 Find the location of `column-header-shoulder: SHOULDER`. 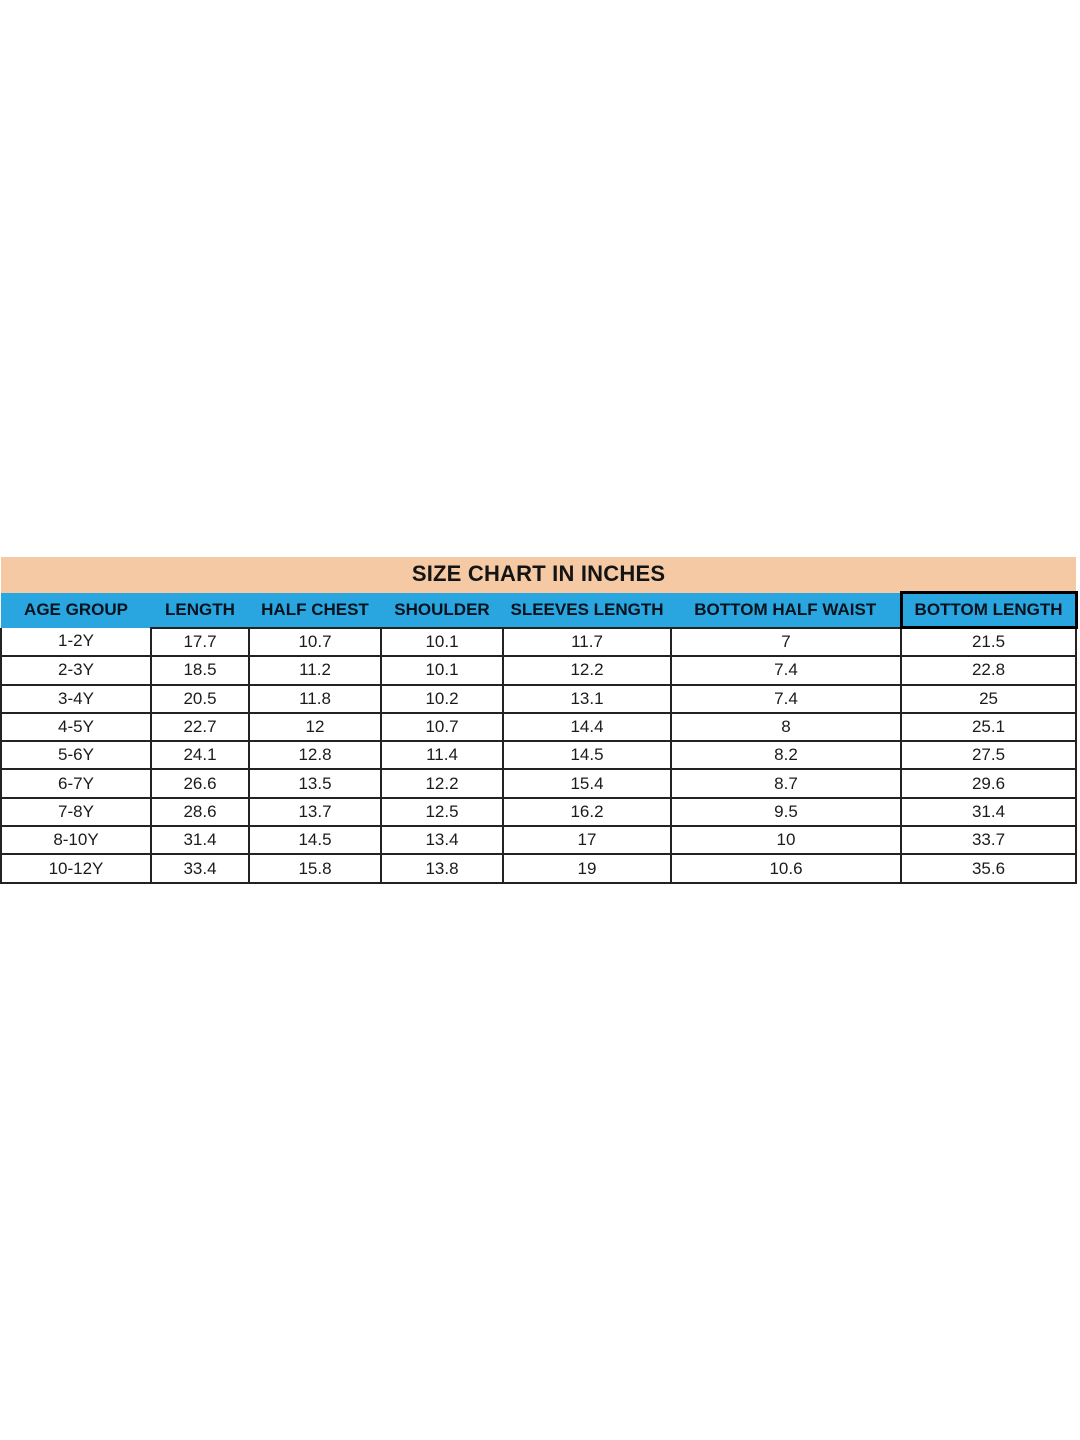

column-header-shoulder: SHOULDER is located at coordinates (442, 610).